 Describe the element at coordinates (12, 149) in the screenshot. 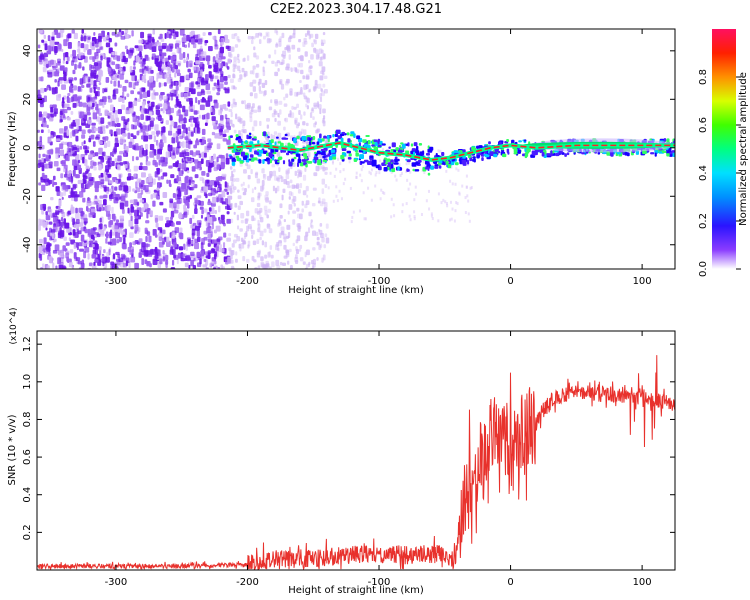

I see `spectrogram-y-label: Frequency (Hz)` at that location.